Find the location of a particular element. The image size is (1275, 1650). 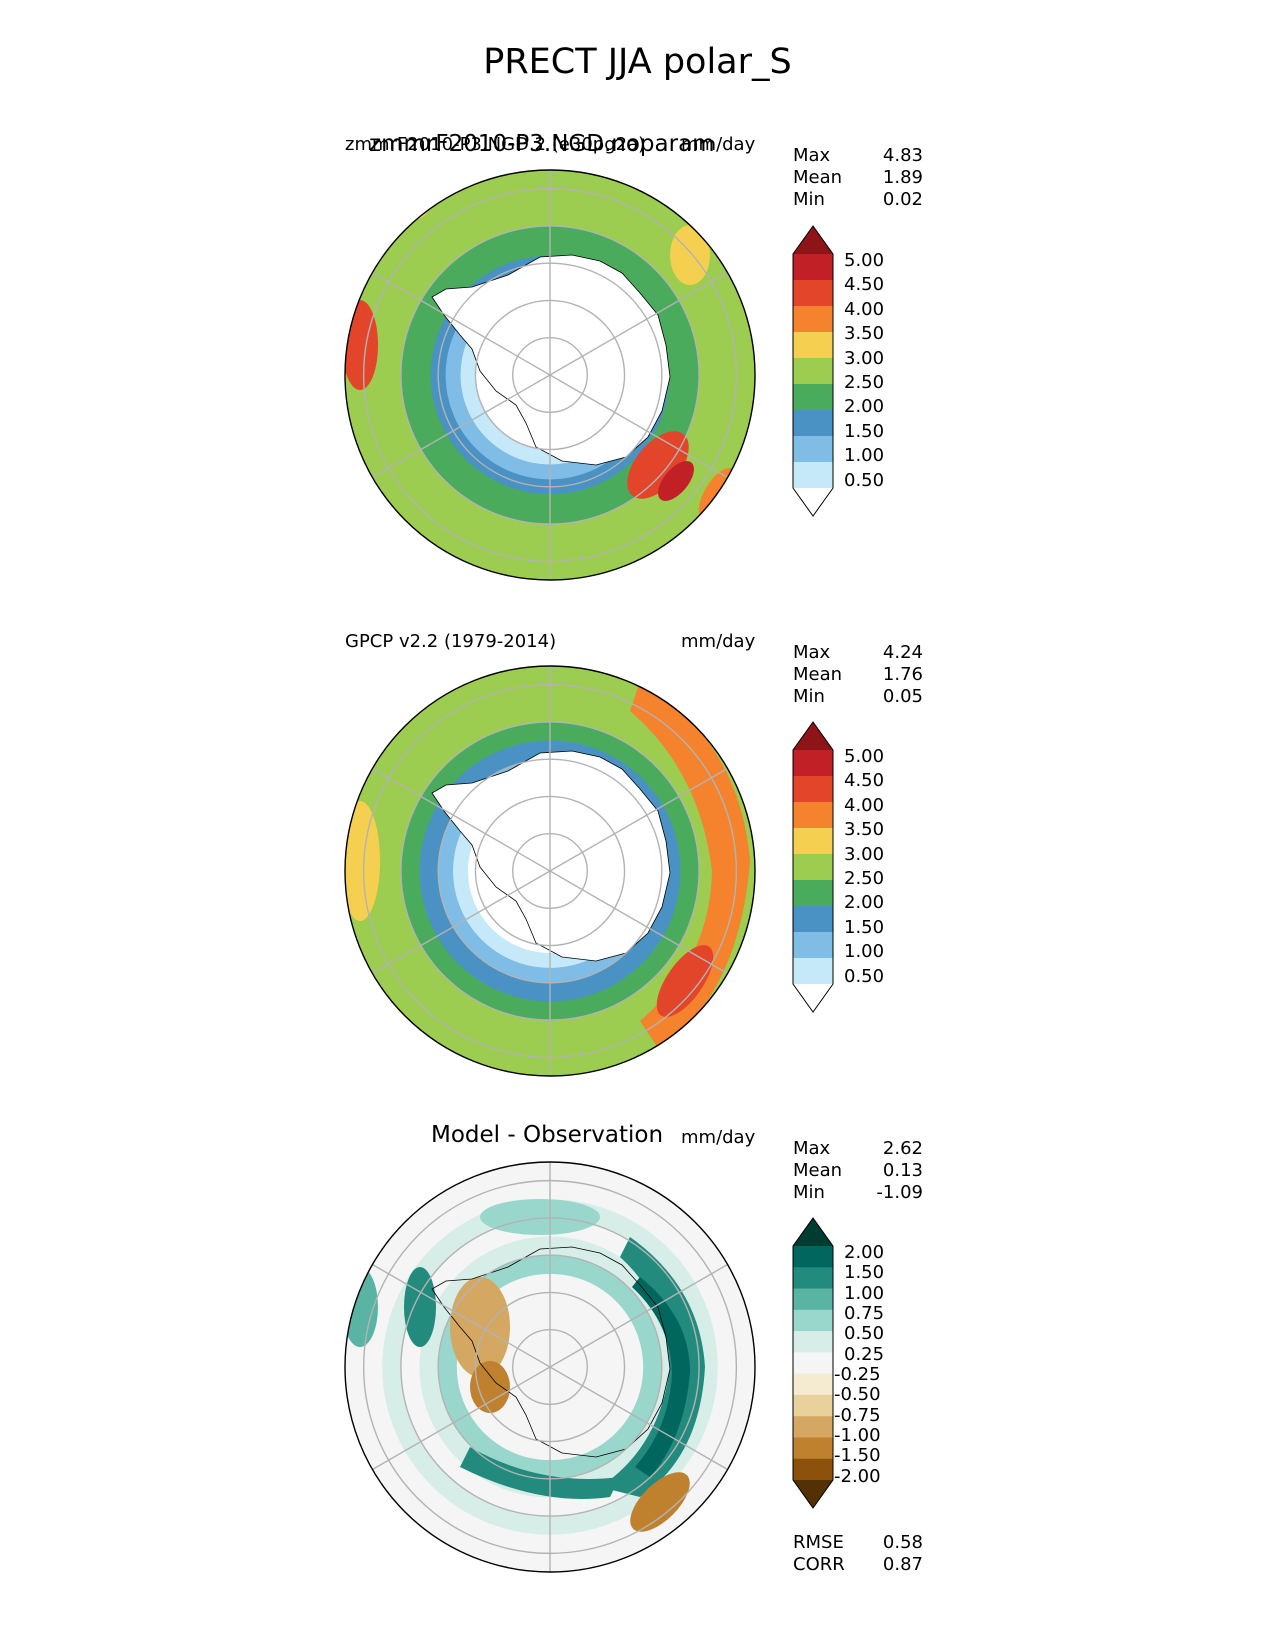

stat-label: CORR is located at coordinates (819, 1564).